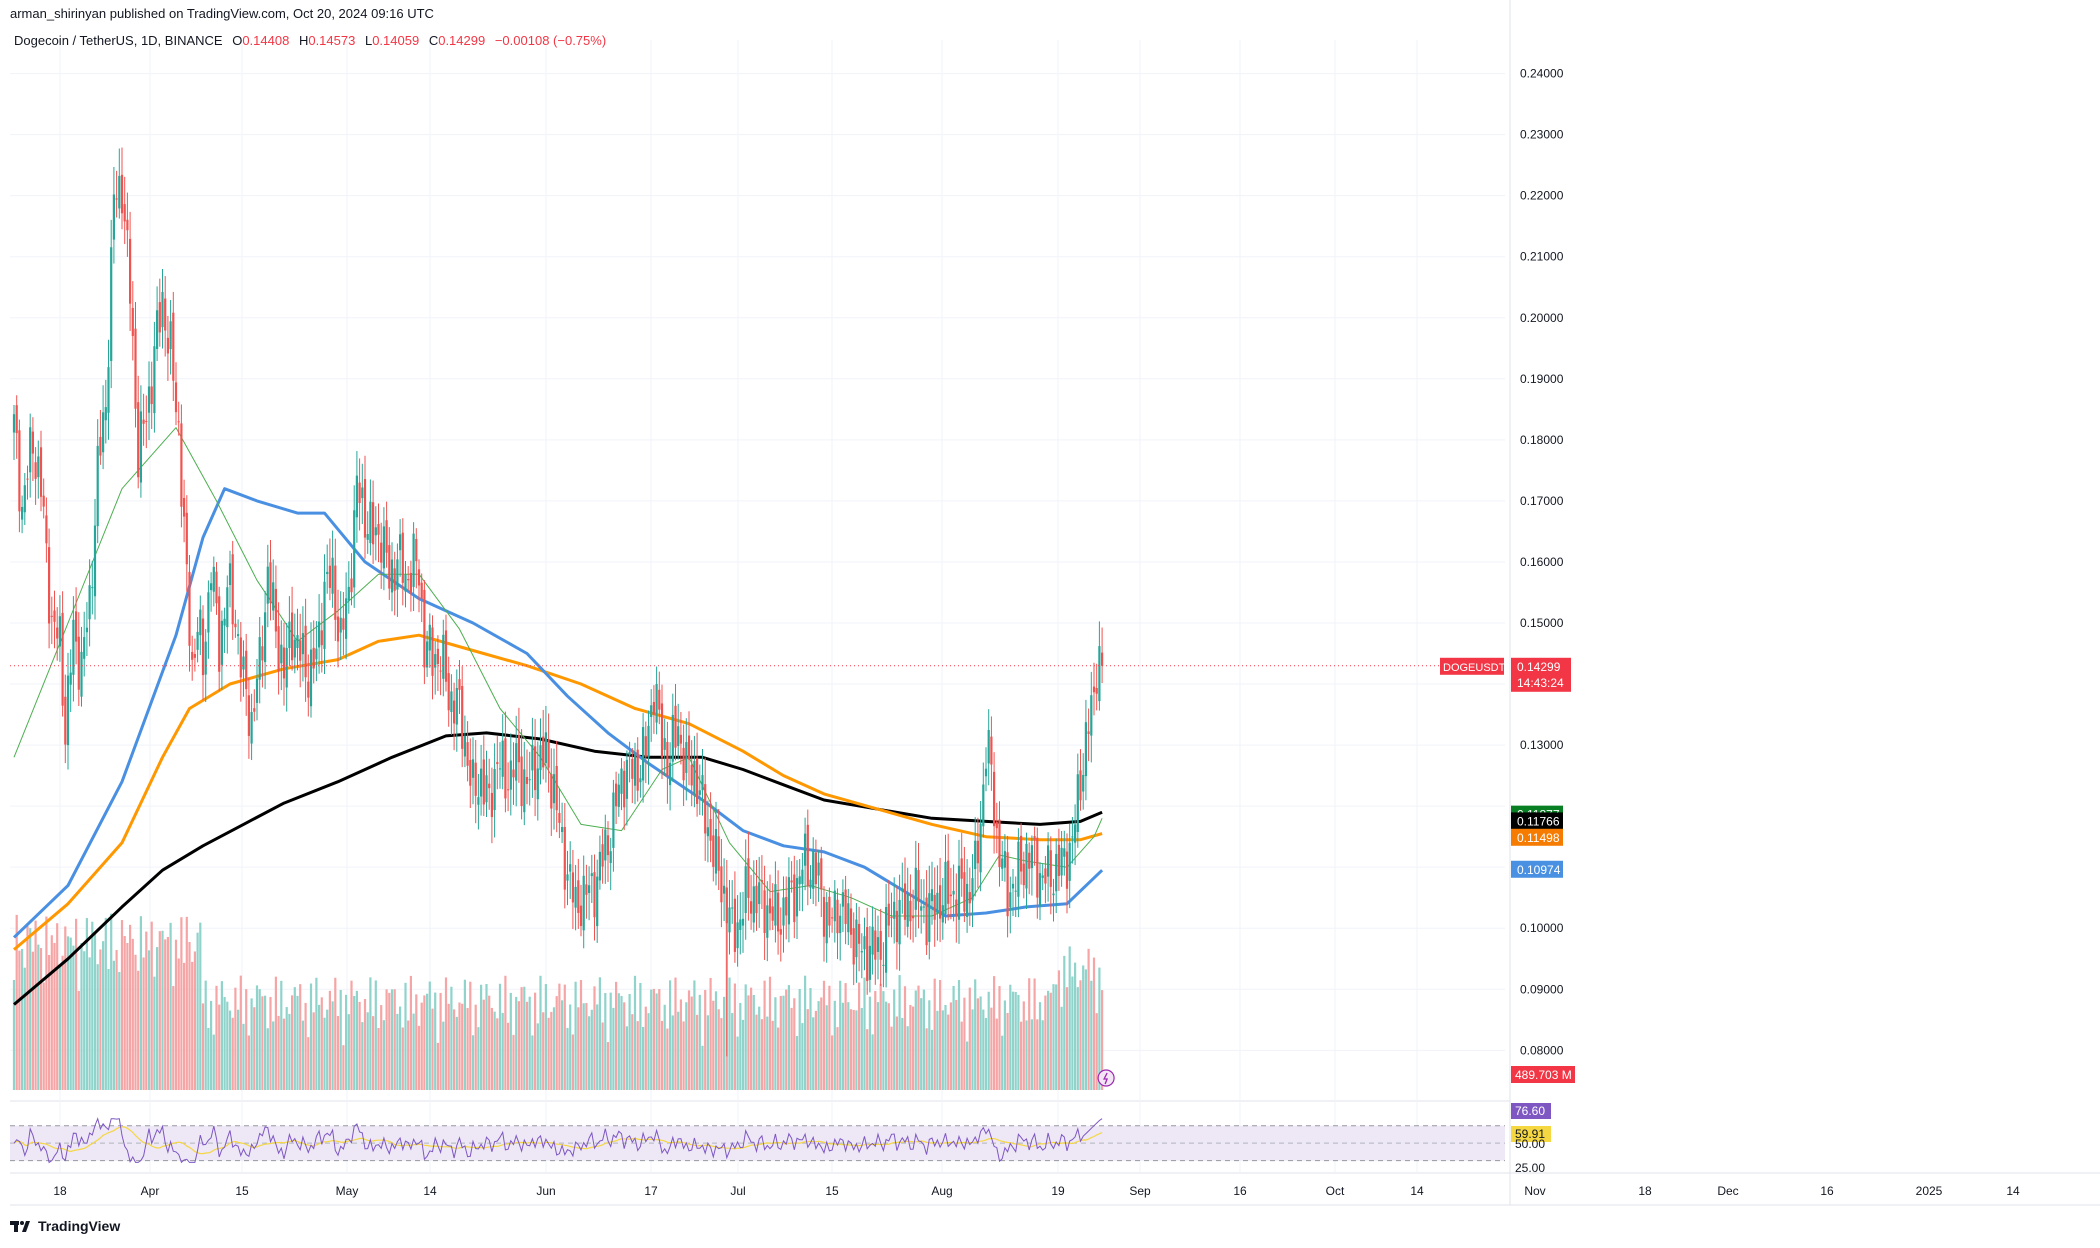  Describe the element at coordinates (396, 40) in the screenshot. I see `low-value: 0.14059` at that location.